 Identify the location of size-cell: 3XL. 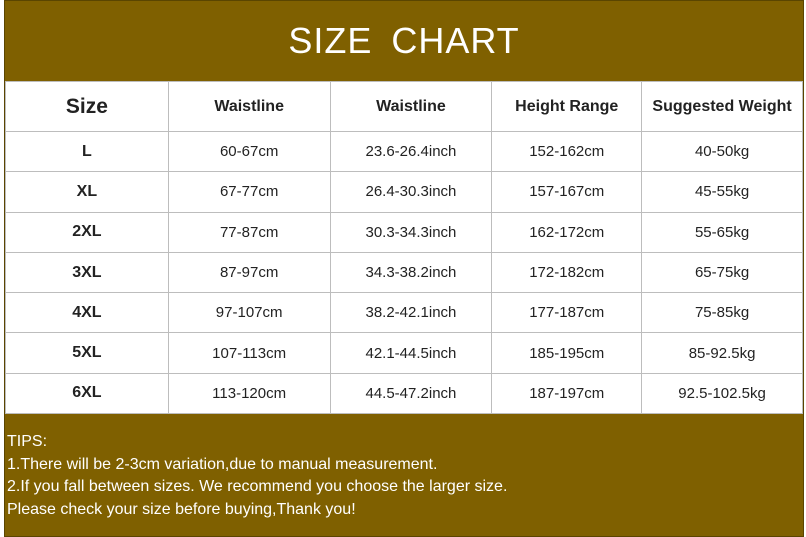
(87, 272).